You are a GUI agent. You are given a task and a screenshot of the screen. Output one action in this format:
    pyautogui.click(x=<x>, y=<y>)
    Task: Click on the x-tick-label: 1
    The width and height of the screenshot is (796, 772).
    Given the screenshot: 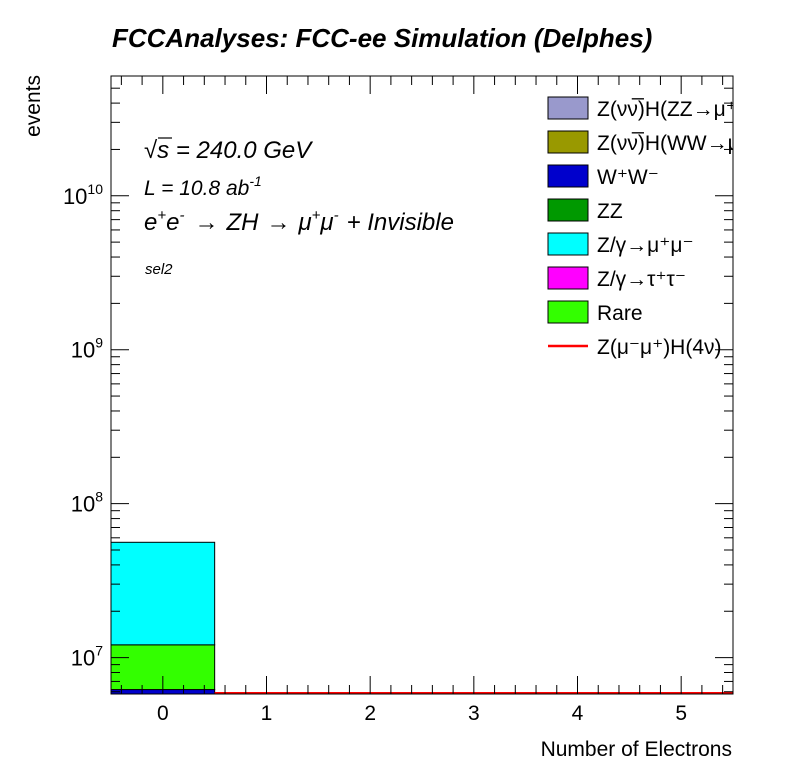 What is the action you would take?
    pyautogui.click(x=267, y=713)
    